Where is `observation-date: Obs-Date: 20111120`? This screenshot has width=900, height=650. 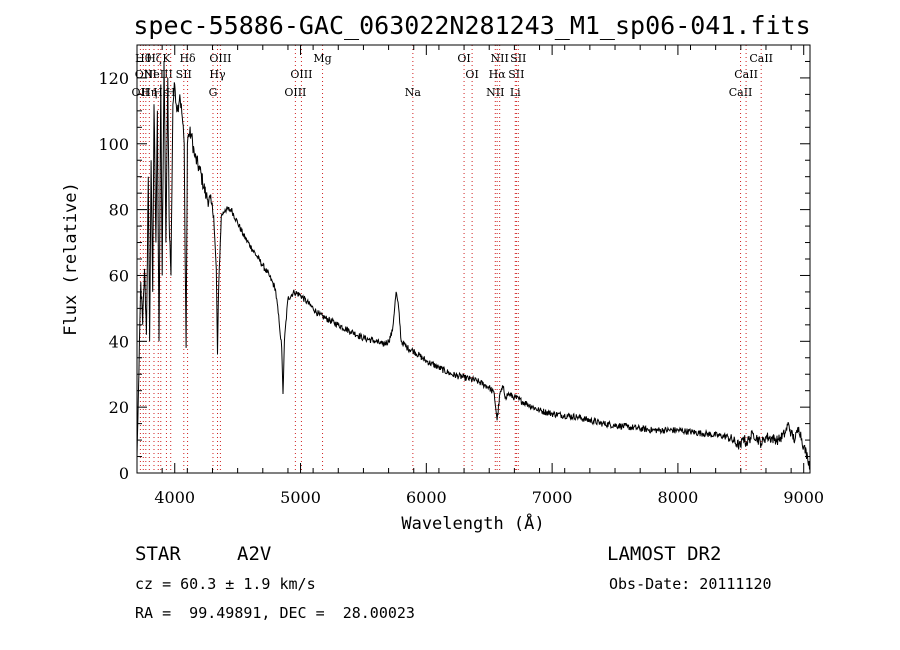 observation-date: Obs-Date: 20111120 is located at coordinates (690, 584).